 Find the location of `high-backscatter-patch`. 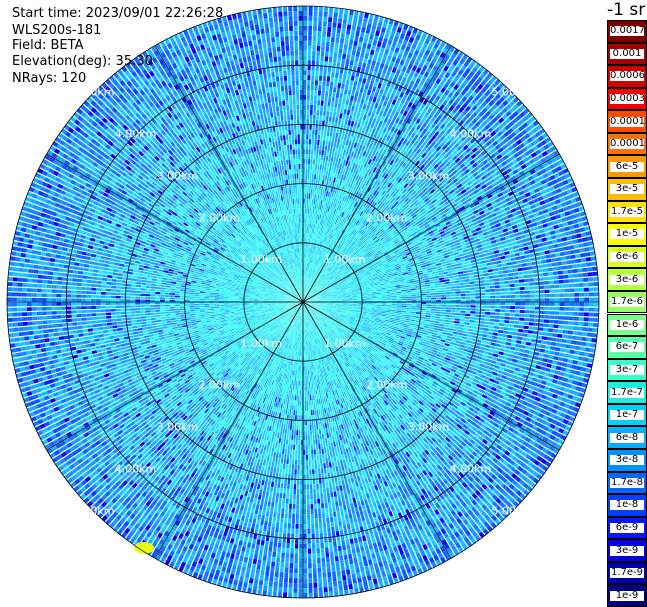

high-backscatter-patch is located at coordinates (144, 548).